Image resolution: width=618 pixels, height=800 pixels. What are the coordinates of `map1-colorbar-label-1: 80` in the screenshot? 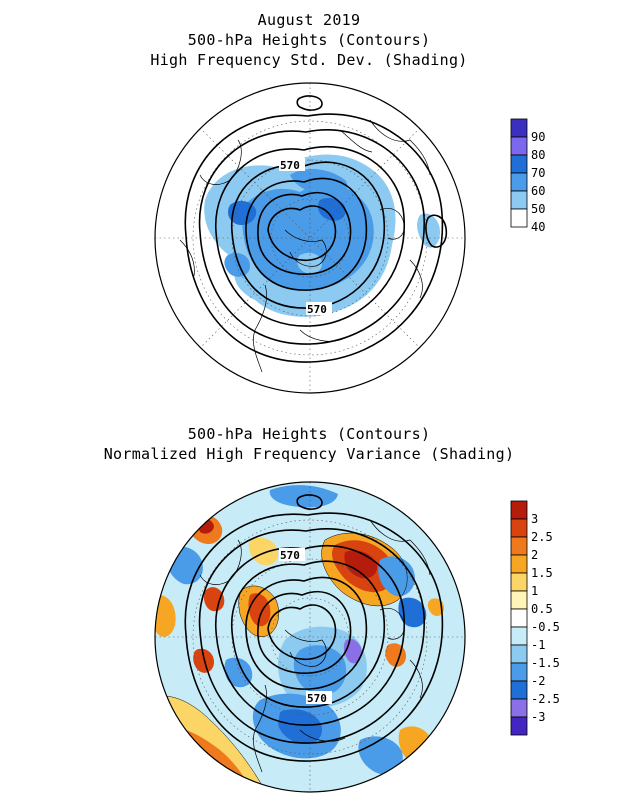 It's located at (538, 155).